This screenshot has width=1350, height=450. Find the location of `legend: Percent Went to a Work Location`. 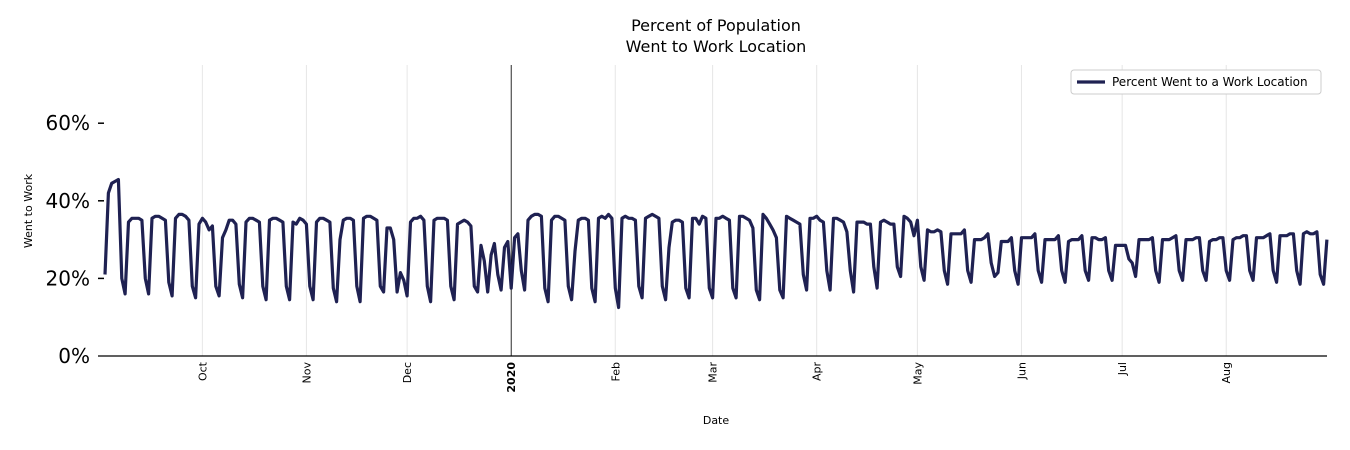

legend: Percent Went to a Work Location is located at coordinates (1196, 82).